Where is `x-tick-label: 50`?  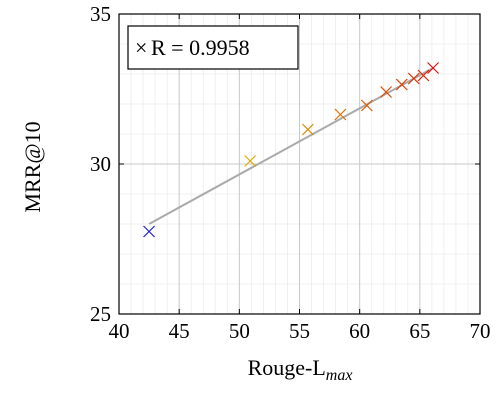 x-tick-label: 50 is located at coordinates (239, 331).